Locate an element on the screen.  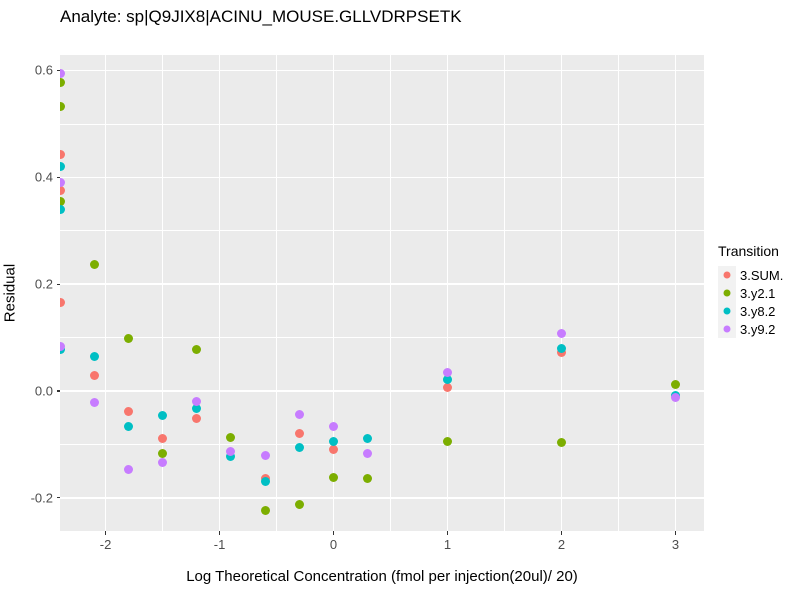
legend-item-3.y8.2: 3.y8.2 is located at coordinates (750, 311).